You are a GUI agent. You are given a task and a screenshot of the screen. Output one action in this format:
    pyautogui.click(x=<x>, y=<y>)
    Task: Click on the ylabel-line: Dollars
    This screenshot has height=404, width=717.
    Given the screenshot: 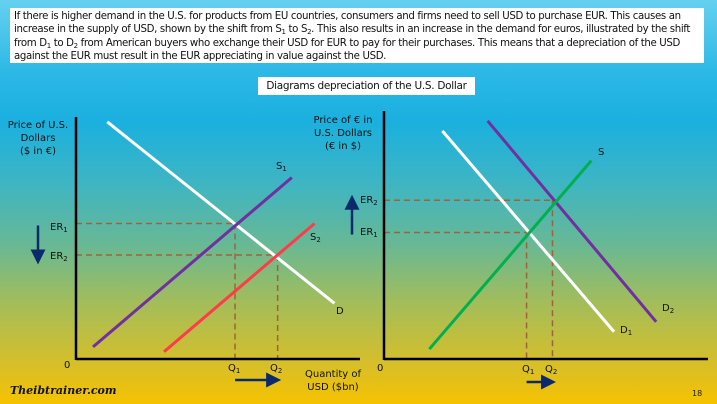 What is the action you would take?
    pyautogui.click(x=38, y=138)
    